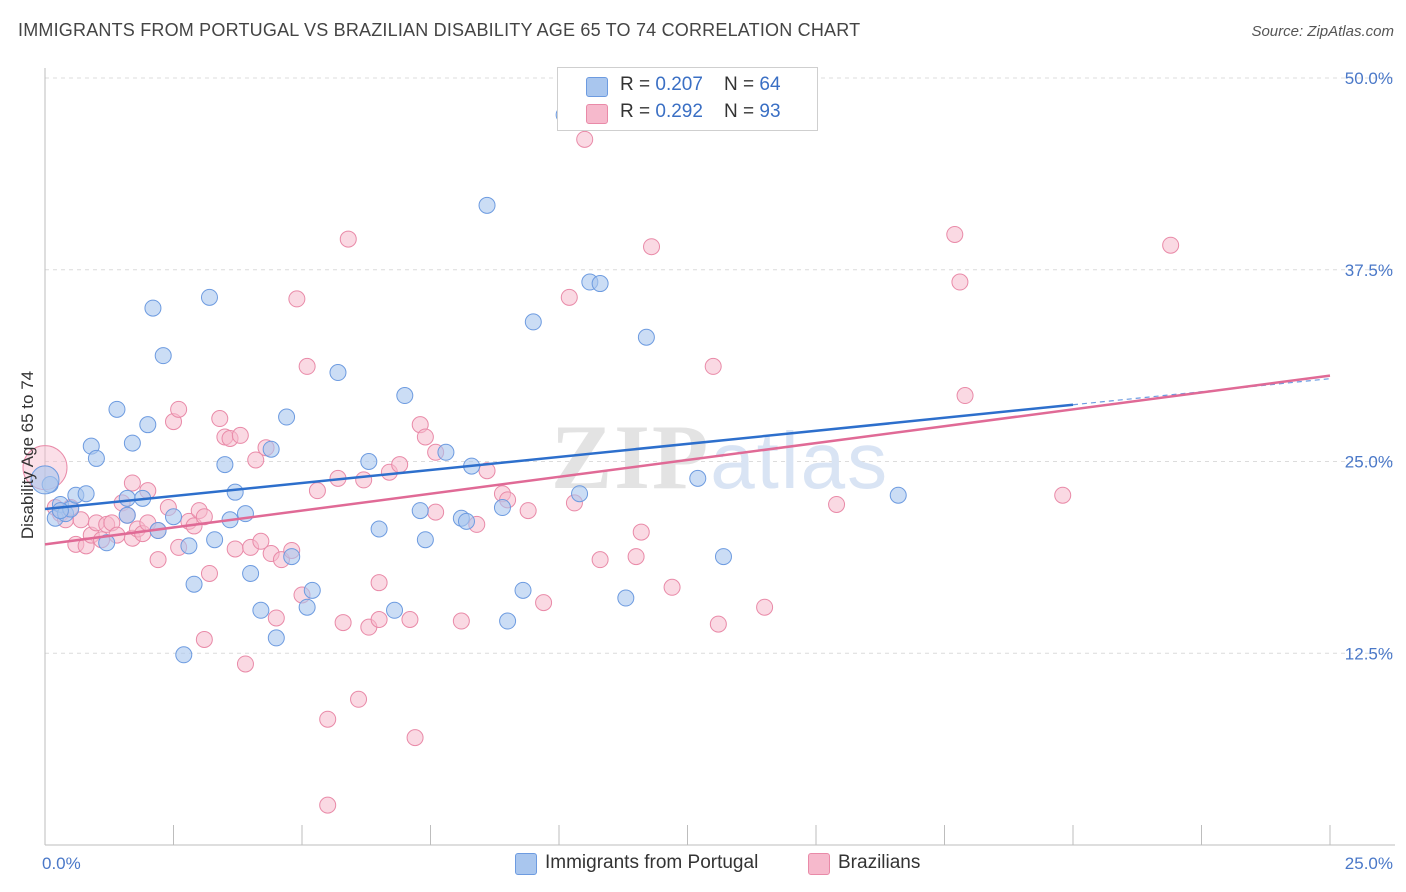  I want to click on bottom-legend-swatch-blue, so click(526, 864).